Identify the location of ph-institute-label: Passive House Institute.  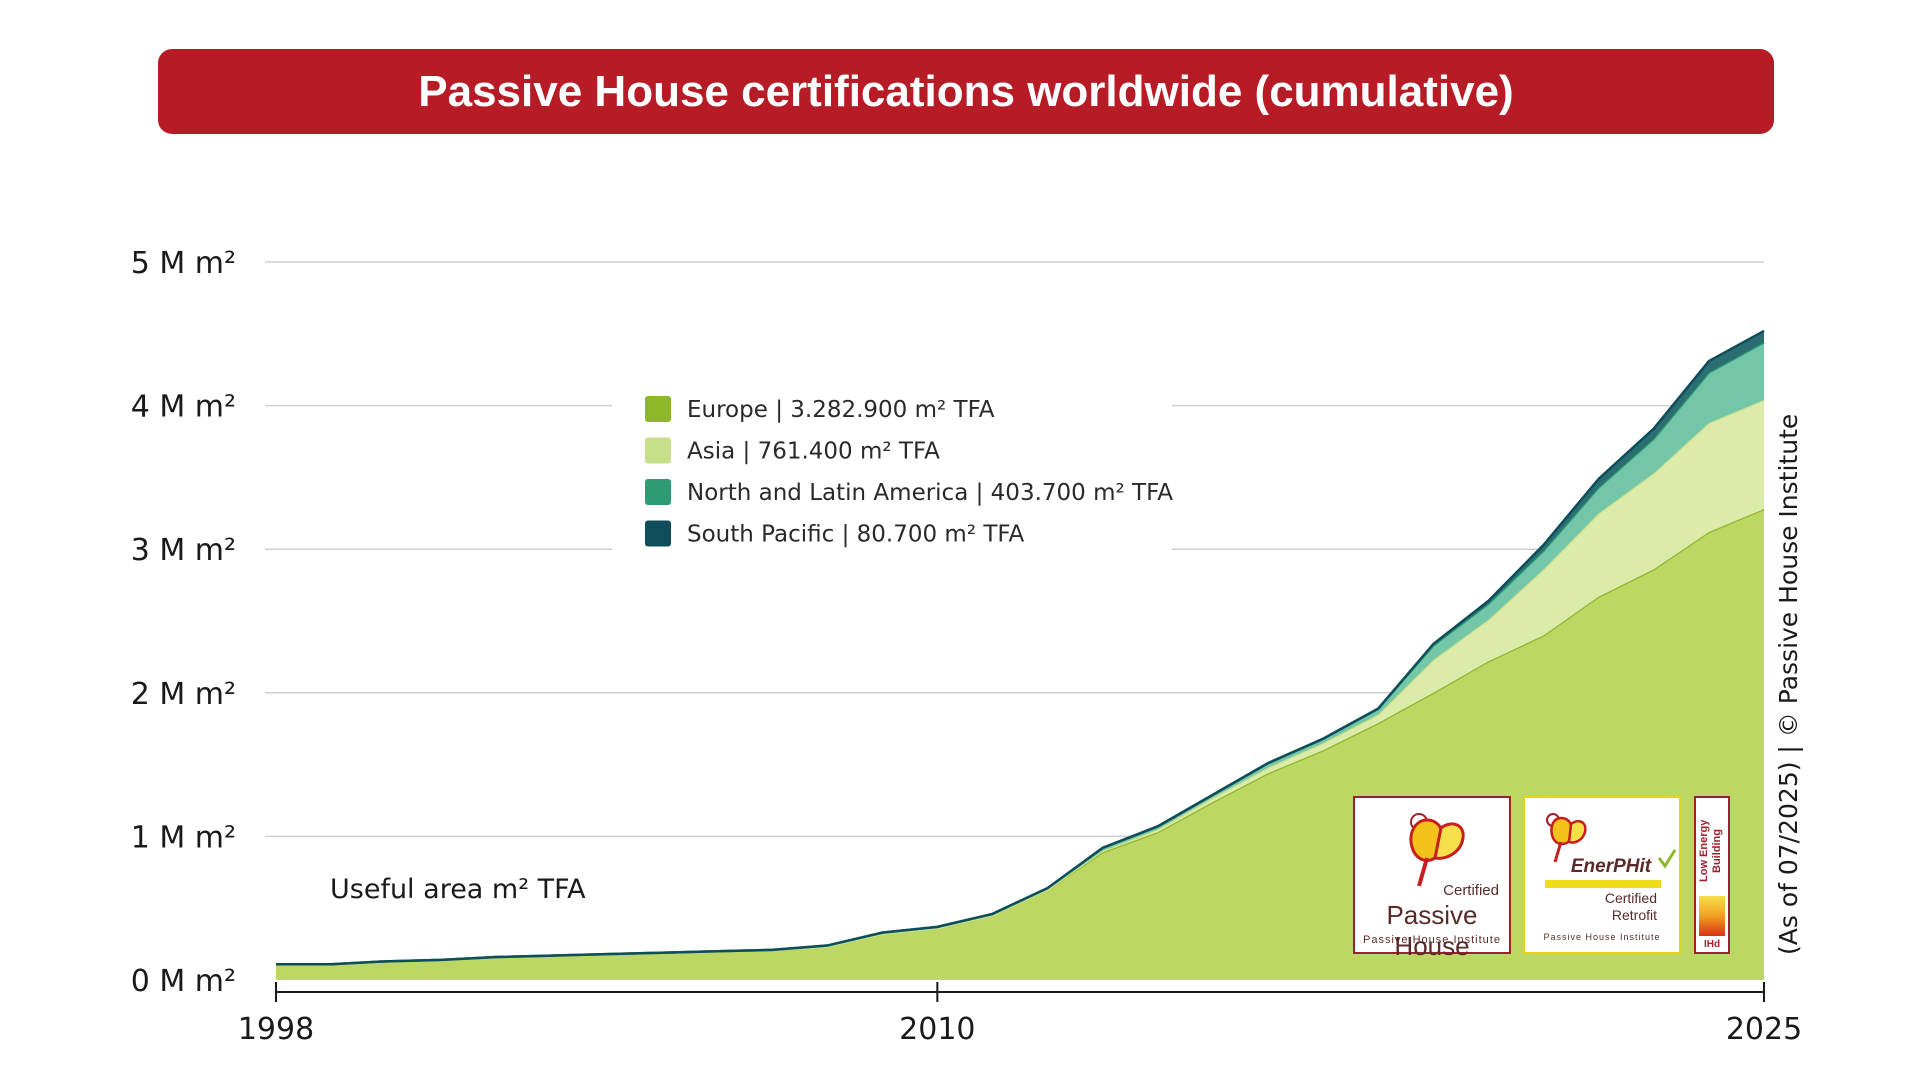
(1432, 940).